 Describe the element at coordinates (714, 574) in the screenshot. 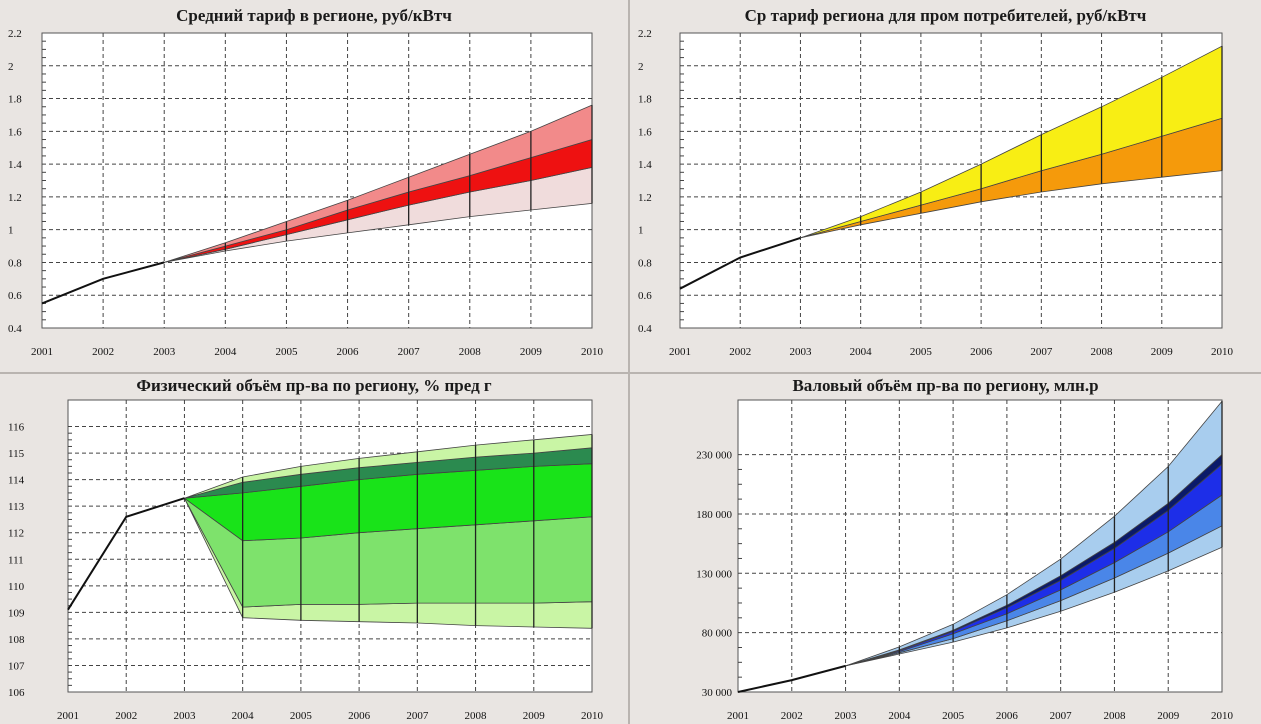

I see `y-tick-label: 130 000` at that location.